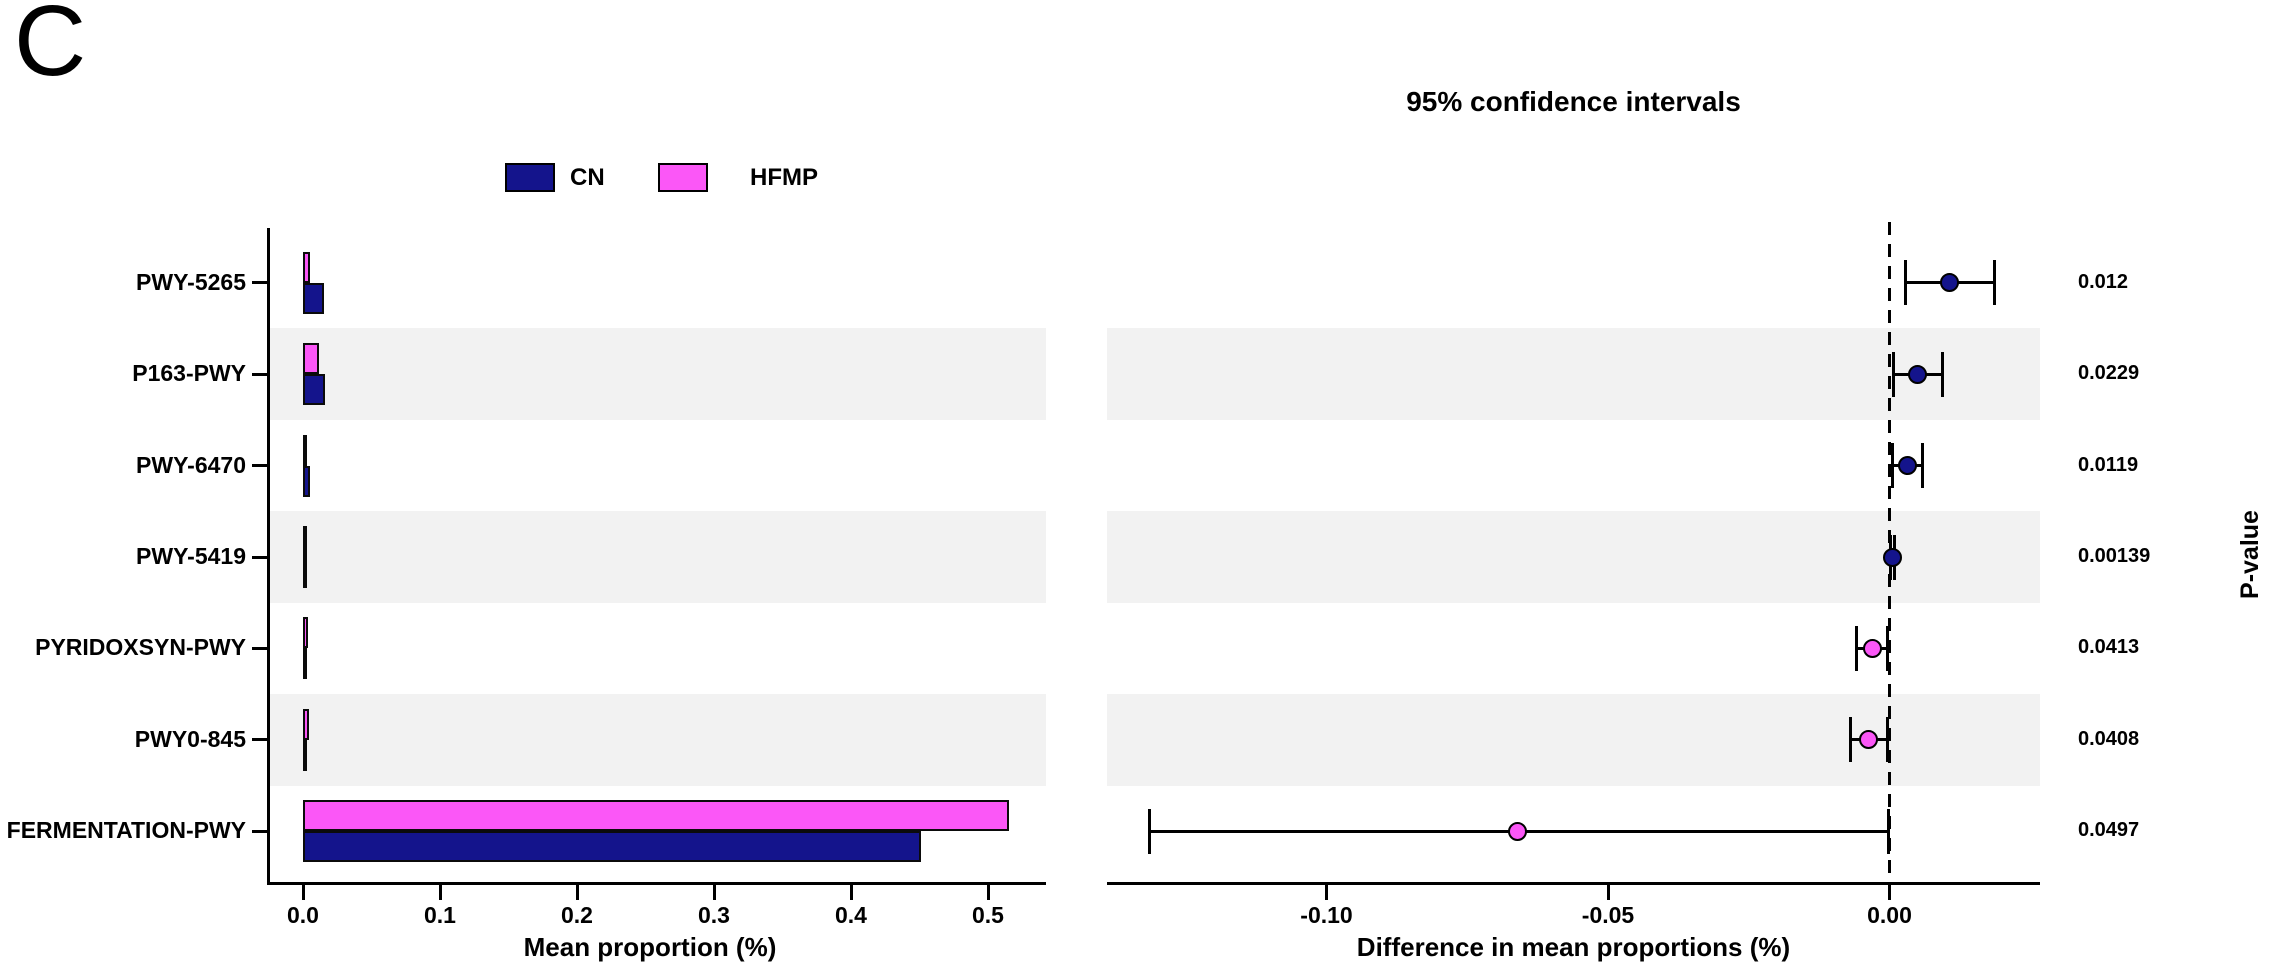 This screenshot has width=2284, height=968. I want to click on right-x-axis-title: Difference in mean proportions (%), so click(1573, 947).